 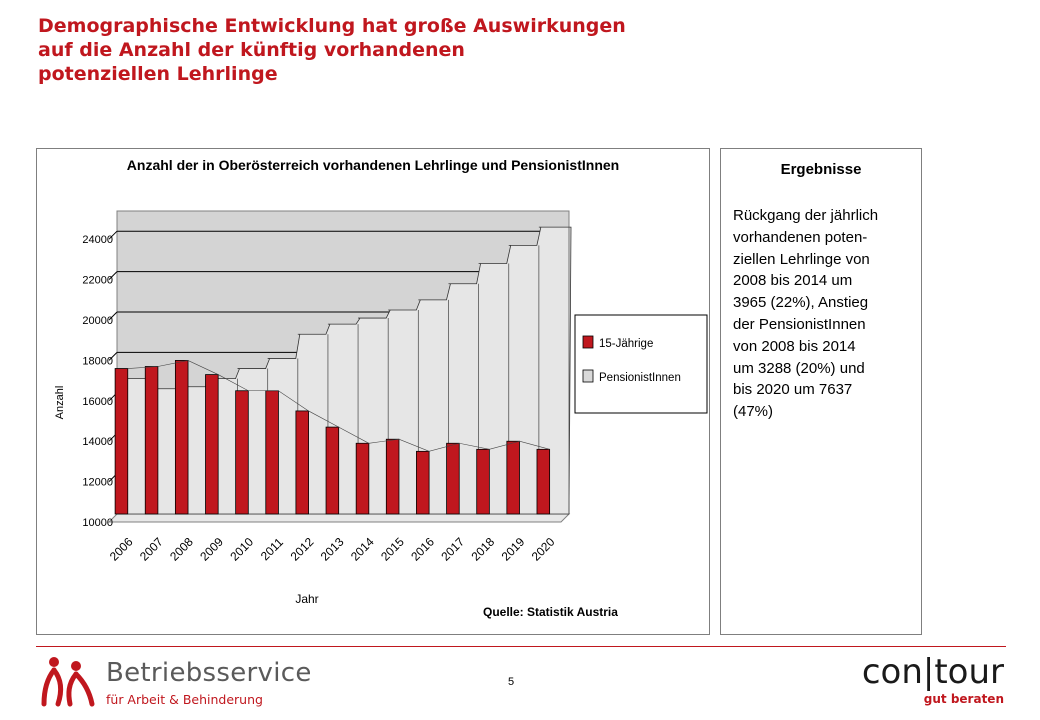 What do you see at coordinates (97, 442) in the screenshot?
I see `y-tick-label: 14000` at bounding box center [97, 442].